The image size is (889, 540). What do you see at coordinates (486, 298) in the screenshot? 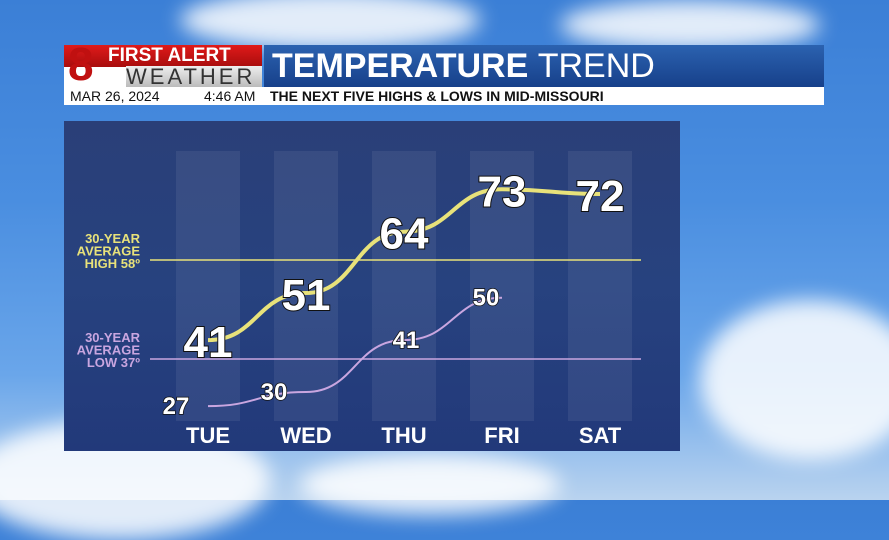
I see `low-temp-label: 50` at bounding box center [486, 298].